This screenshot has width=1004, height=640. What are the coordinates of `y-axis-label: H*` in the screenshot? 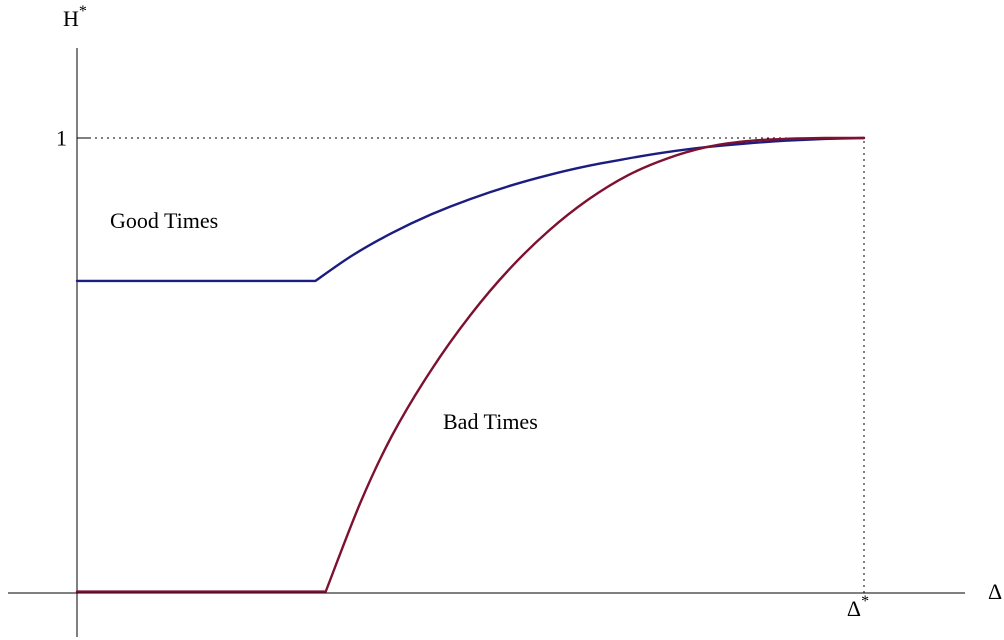 It's located at (75, 17).